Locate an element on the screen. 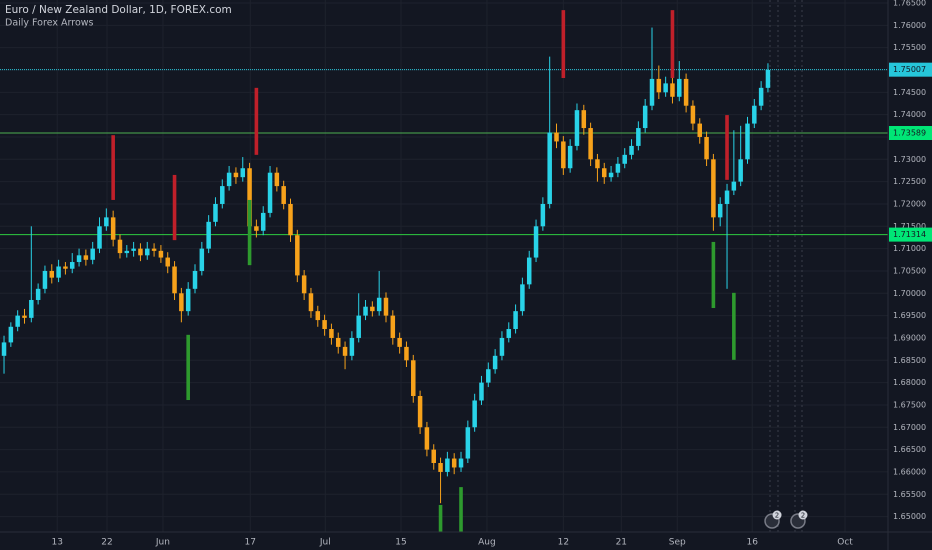 This screenshot has height=550, width=932. x-tick-label: 22 is located at coordinates (106, 543).